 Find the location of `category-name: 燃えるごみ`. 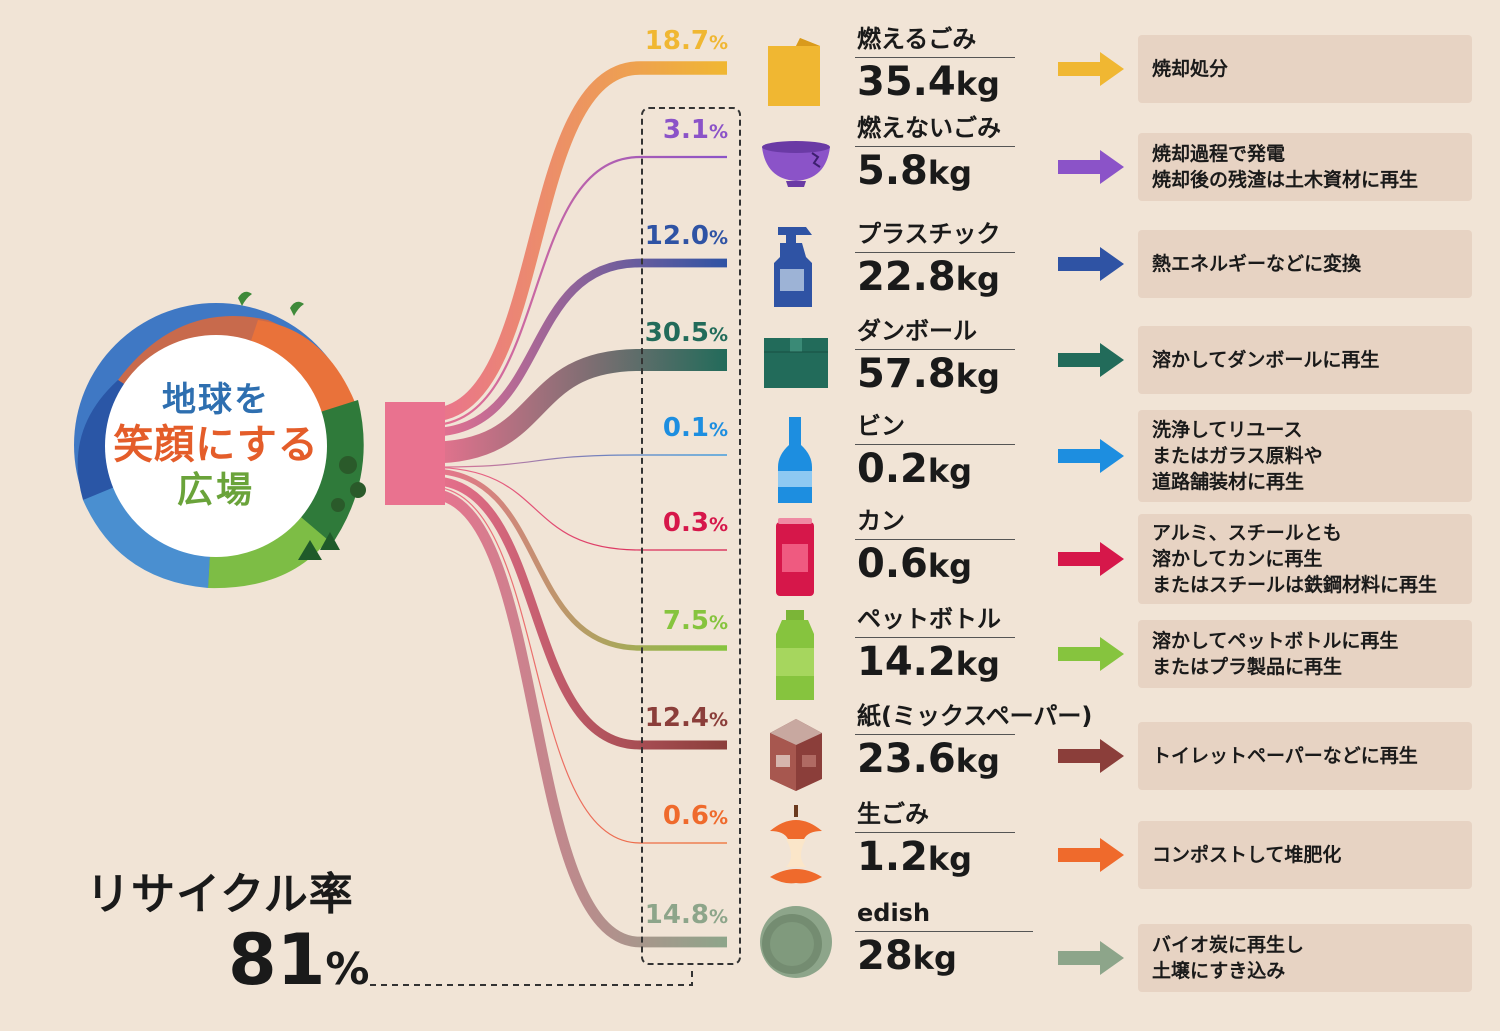

category-name: 燃えるごみ is located at coordinates (917, 39).